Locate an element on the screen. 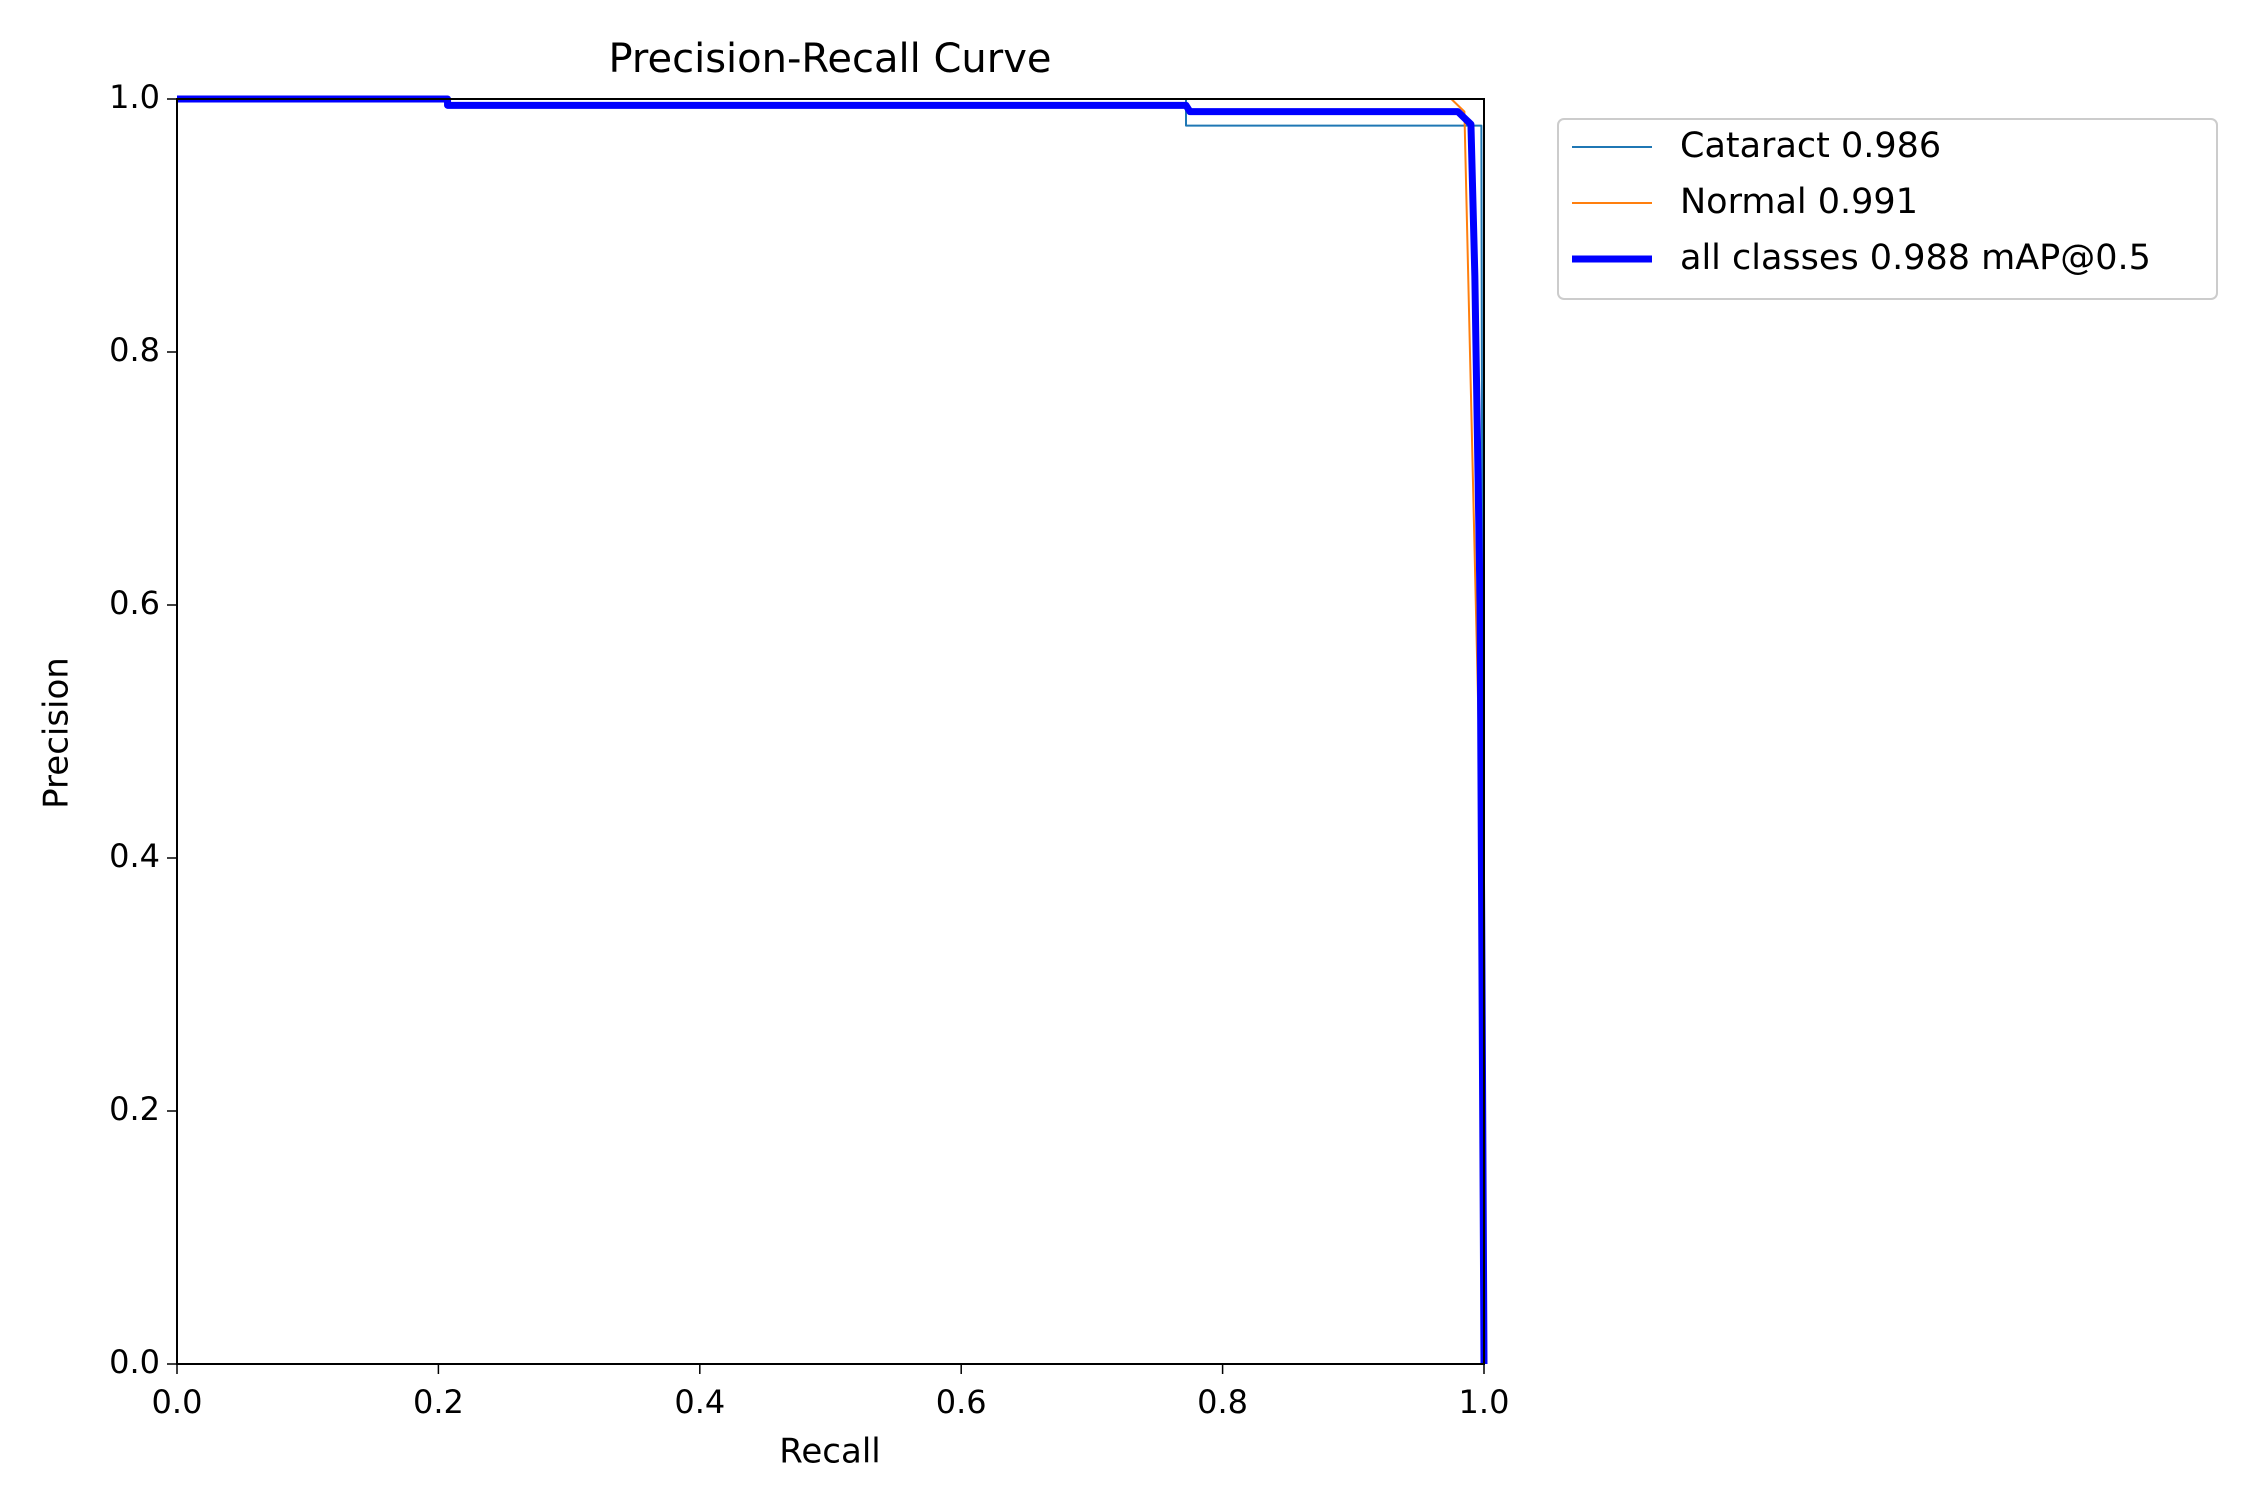 The height and width of the screenshot is (1500, 2250). y-tick-label: 0.8 is located at coordinates (134, 350).